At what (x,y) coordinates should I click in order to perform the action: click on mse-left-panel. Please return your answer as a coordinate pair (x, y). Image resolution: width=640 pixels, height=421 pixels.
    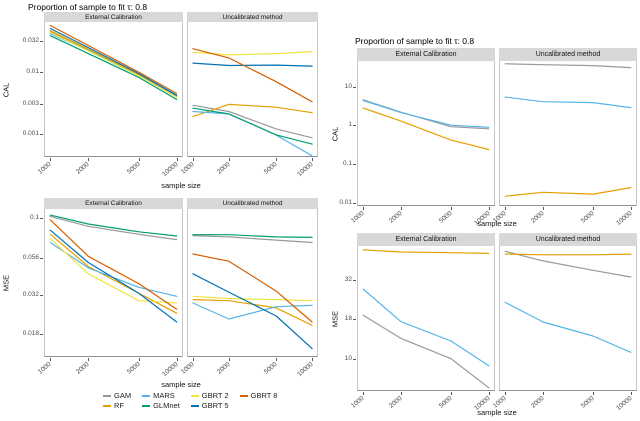
    Looking at the image, I should click on (252, 283).